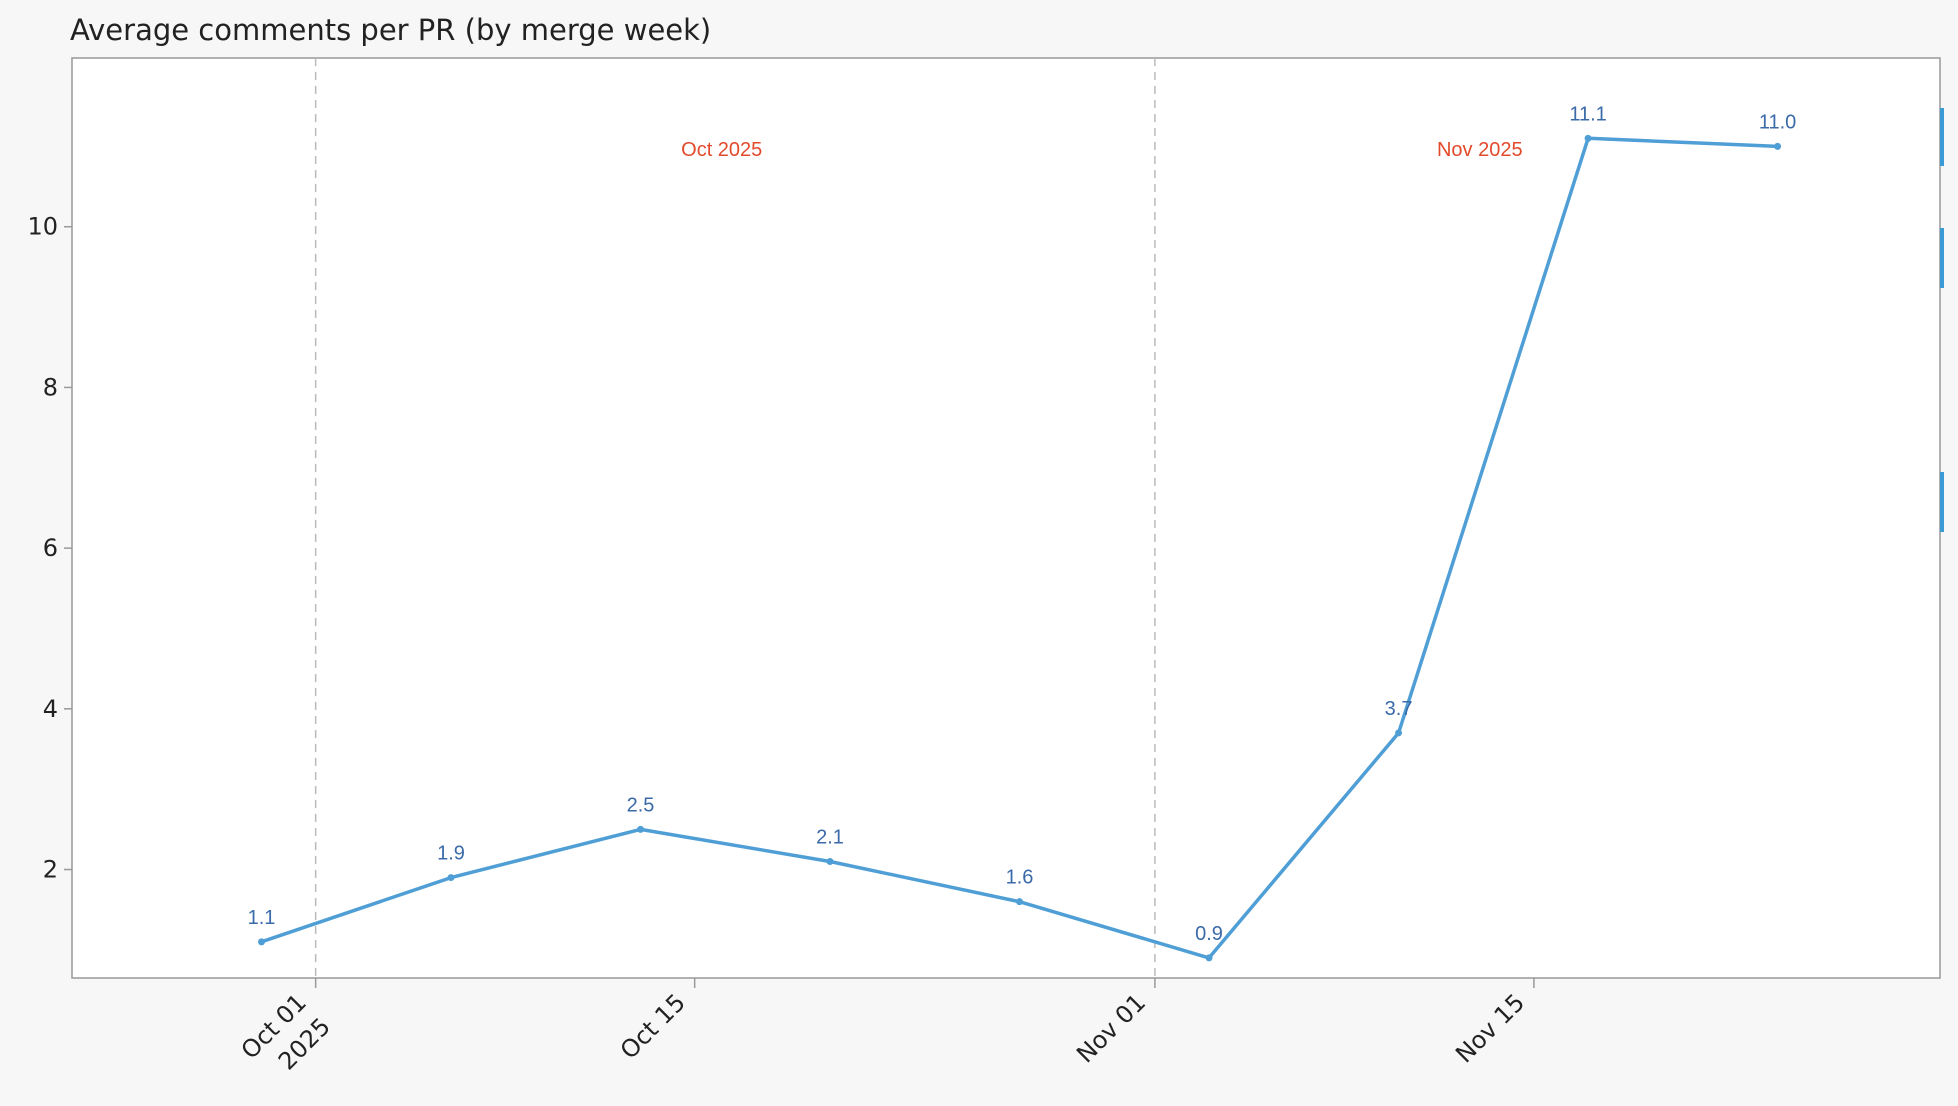  What do you see at coordinates (721, 150) in the screenshot?
I see `month-label: Oct 2025` at bounding box center [721, 150].